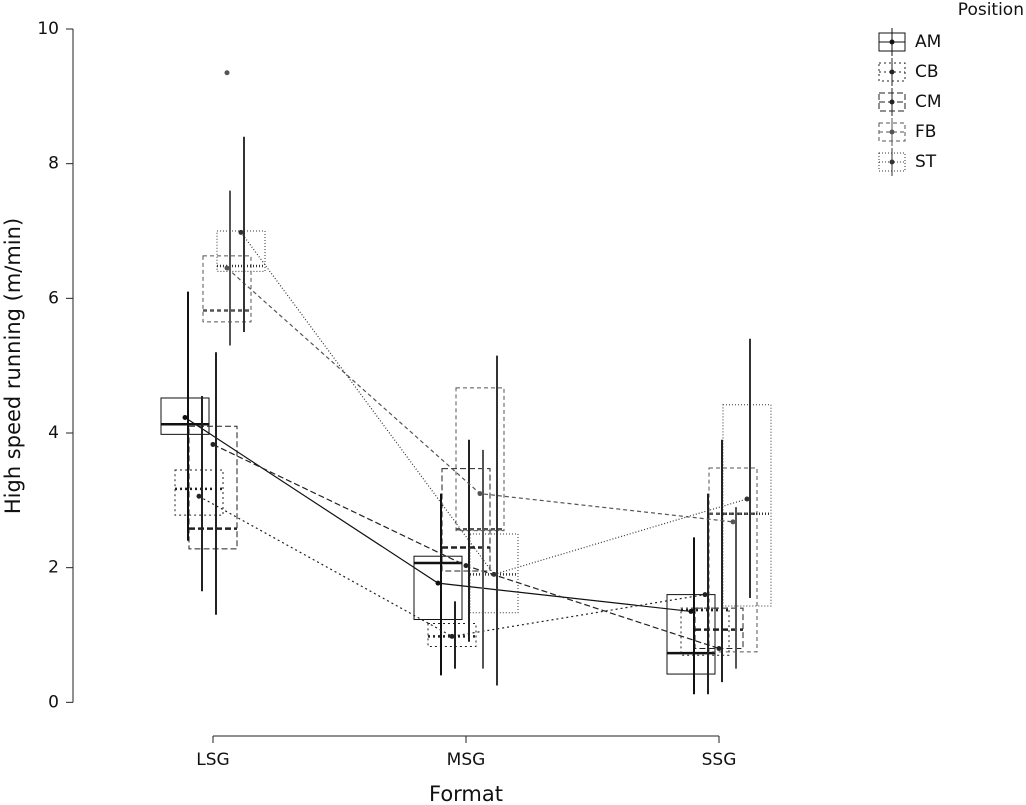  I want to click on legend-label: CM, so click(928, 102).